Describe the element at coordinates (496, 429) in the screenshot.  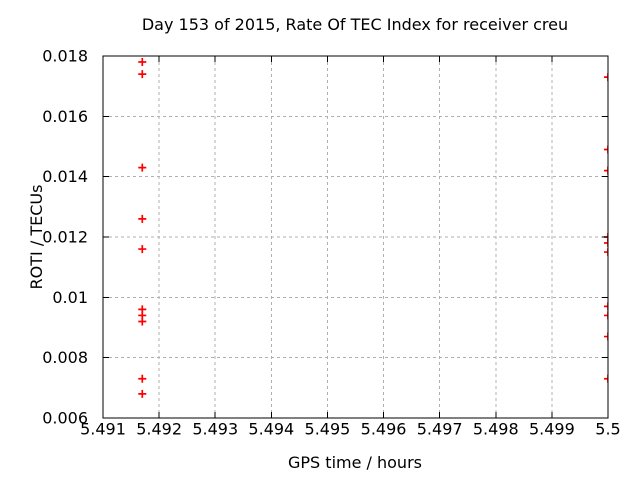
I see `x-tick-label: 5.498` at that location.